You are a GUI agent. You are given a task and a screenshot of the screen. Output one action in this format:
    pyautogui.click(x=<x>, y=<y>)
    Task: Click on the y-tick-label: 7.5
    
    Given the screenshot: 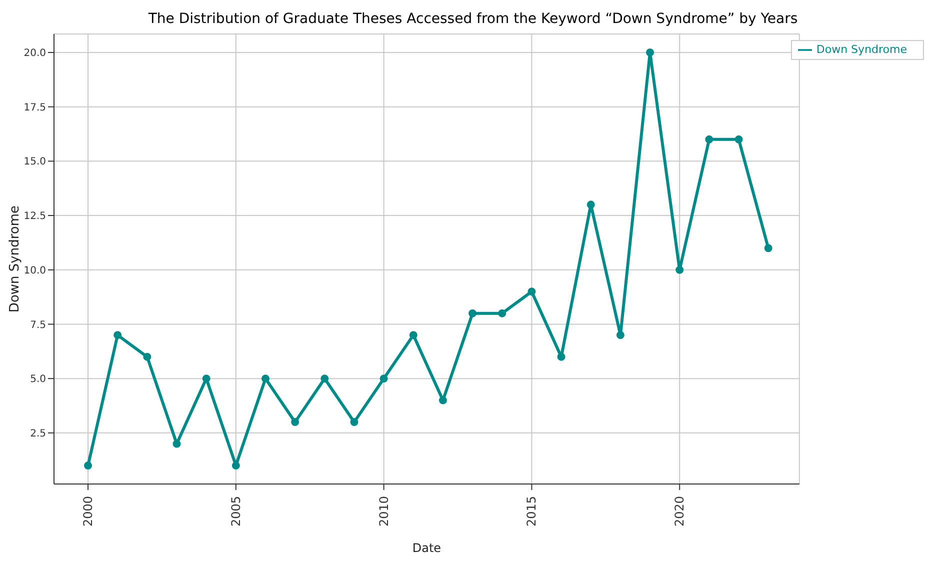 What is the action you would take?
    pyautogui.click(x=38, y=325)
    